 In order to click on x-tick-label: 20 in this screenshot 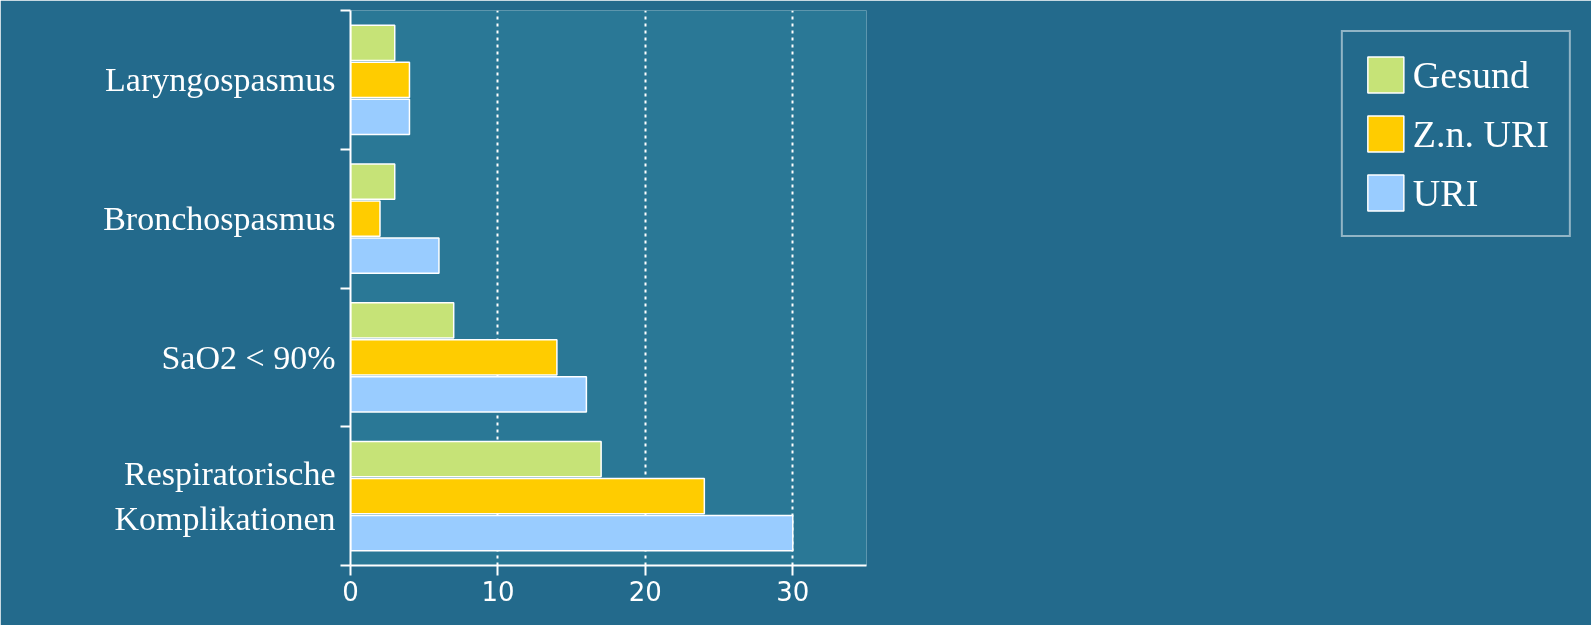, I will do `click(645, 591)`.